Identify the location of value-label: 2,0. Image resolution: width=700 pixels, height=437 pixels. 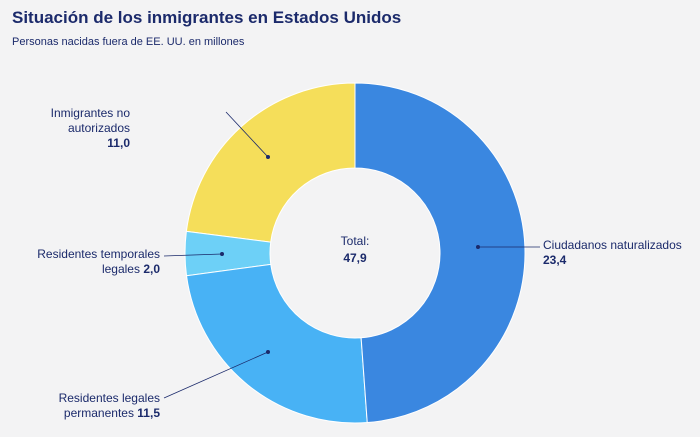
(151, 269).